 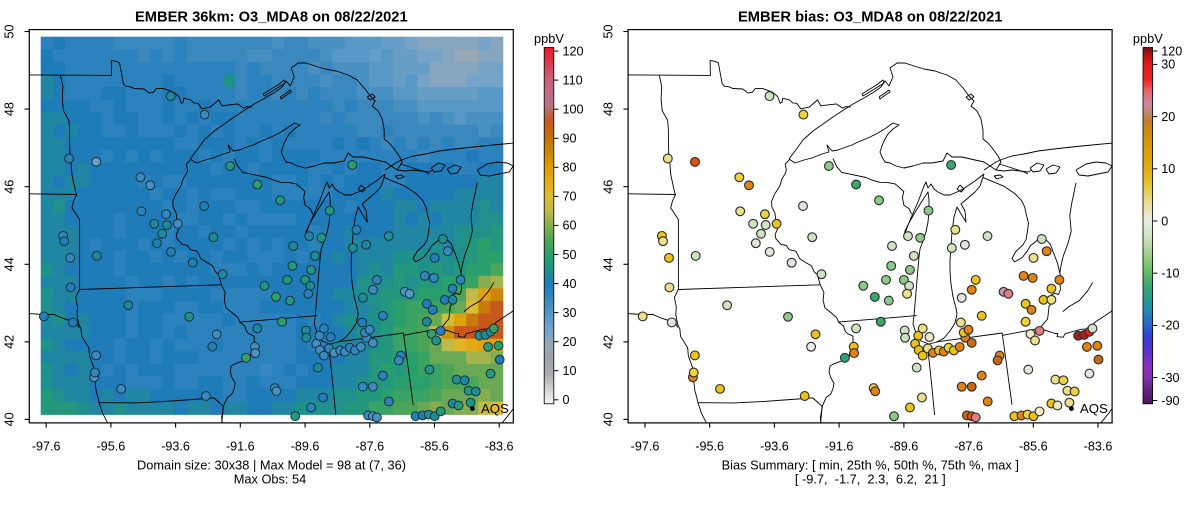 What do you see at coordinates (573, 80) in the screenshot?
I see `svg-text: 110` at bounding box center [573, 80].